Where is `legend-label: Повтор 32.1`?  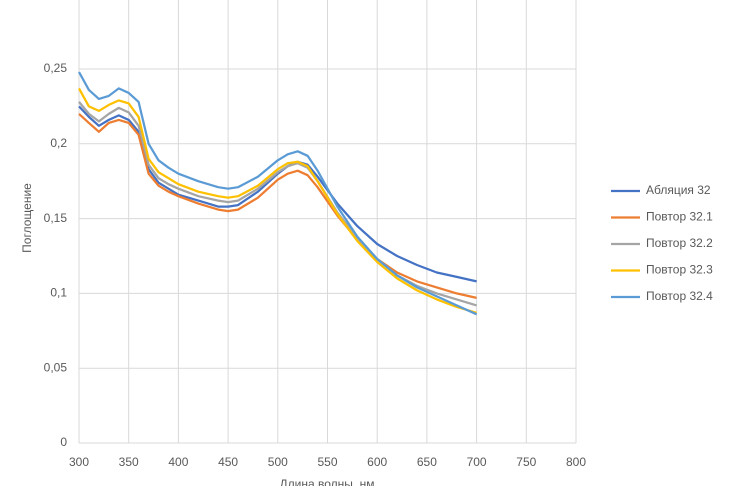
legend-label: Повтор 32.1 is located at coordinates (679, 217).